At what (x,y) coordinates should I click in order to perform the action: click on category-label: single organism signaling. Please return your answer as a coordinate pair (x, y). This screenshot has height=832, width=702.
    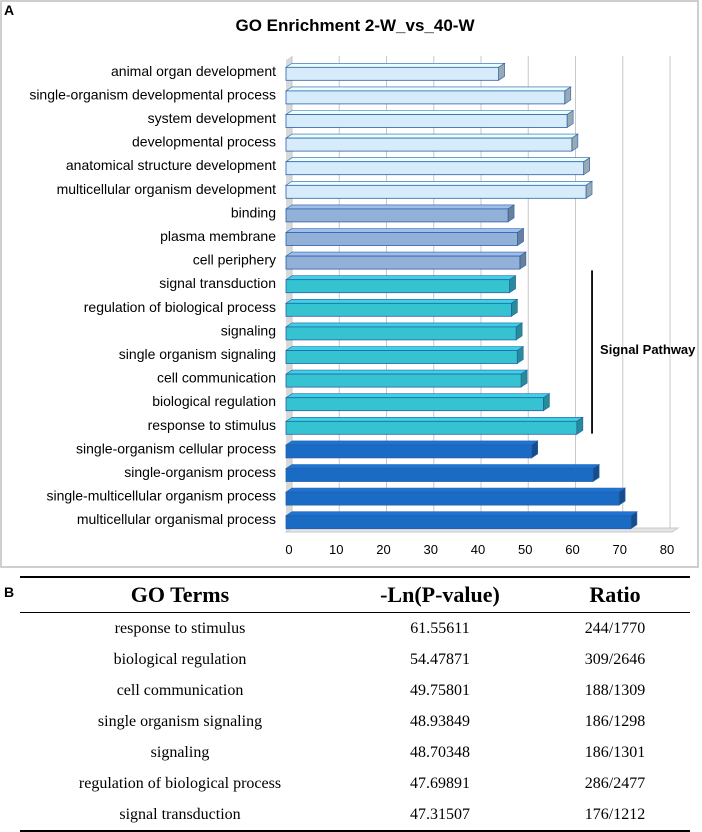
    Looking at the image, I should click on (197, 354).